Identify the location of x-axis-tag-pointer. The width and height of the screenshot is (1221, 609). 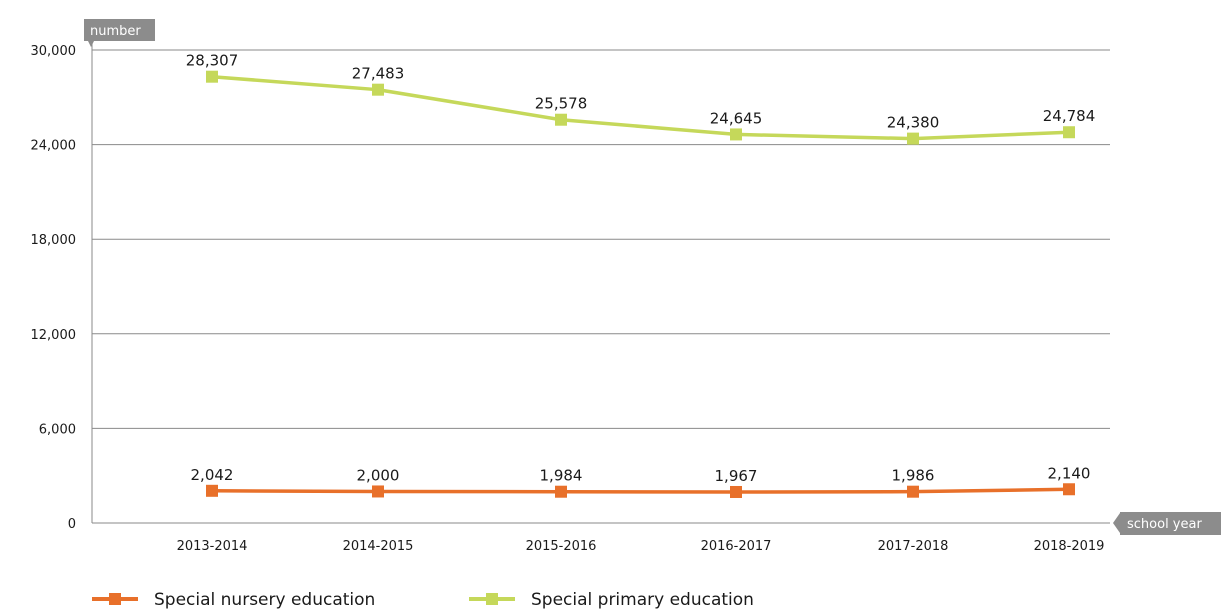
(1116, 523).